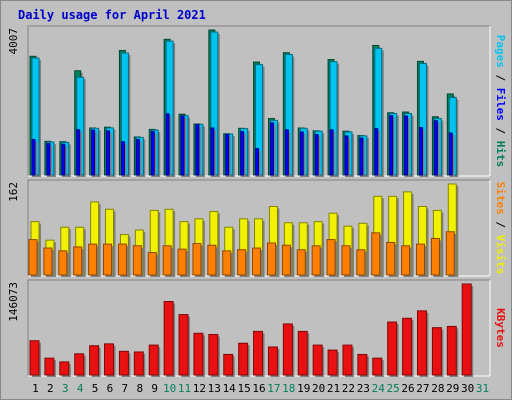  What do you see at coordinates (169, 388) in the screenshot?
I see `day-label-10: 10` at bounding box center [169, 388].